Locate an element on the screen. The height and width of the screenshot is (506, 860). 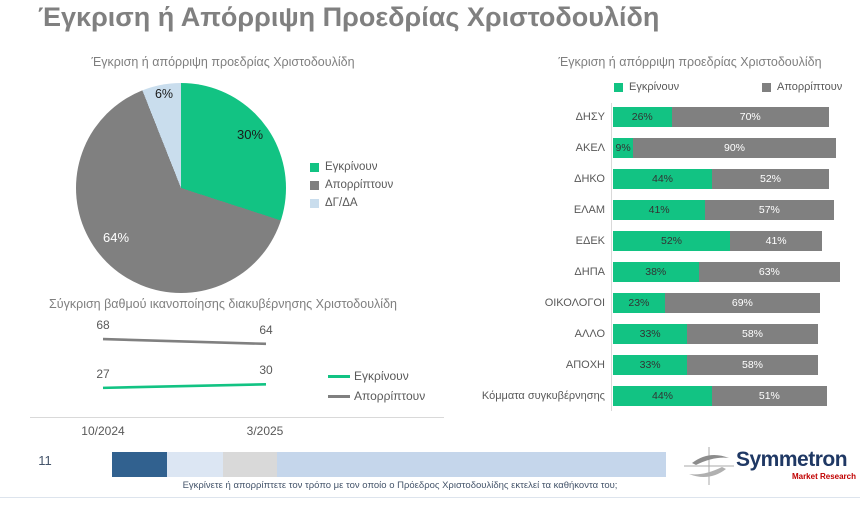
bar-segment-approve: 23% is located at coordinates (639, 303).